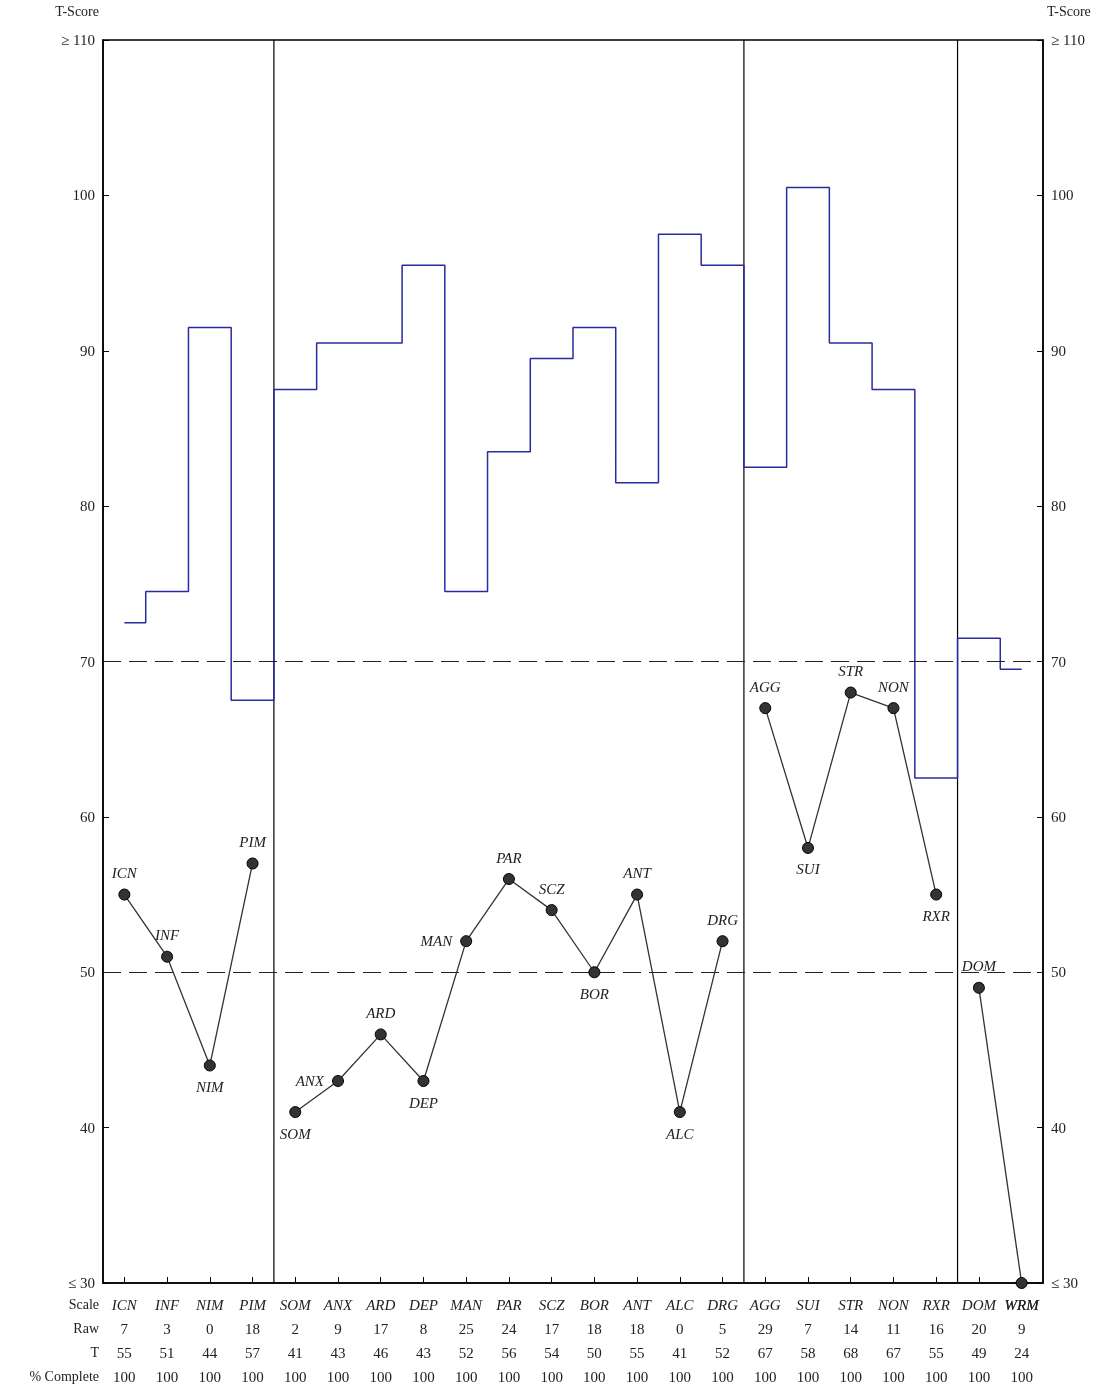 This screenshot has height=1393, width=1115. What do you see at coordinates (253, 1304) in the screenshot?
I see `x-tick-label: PIM` at bounding box center [253, 1304].